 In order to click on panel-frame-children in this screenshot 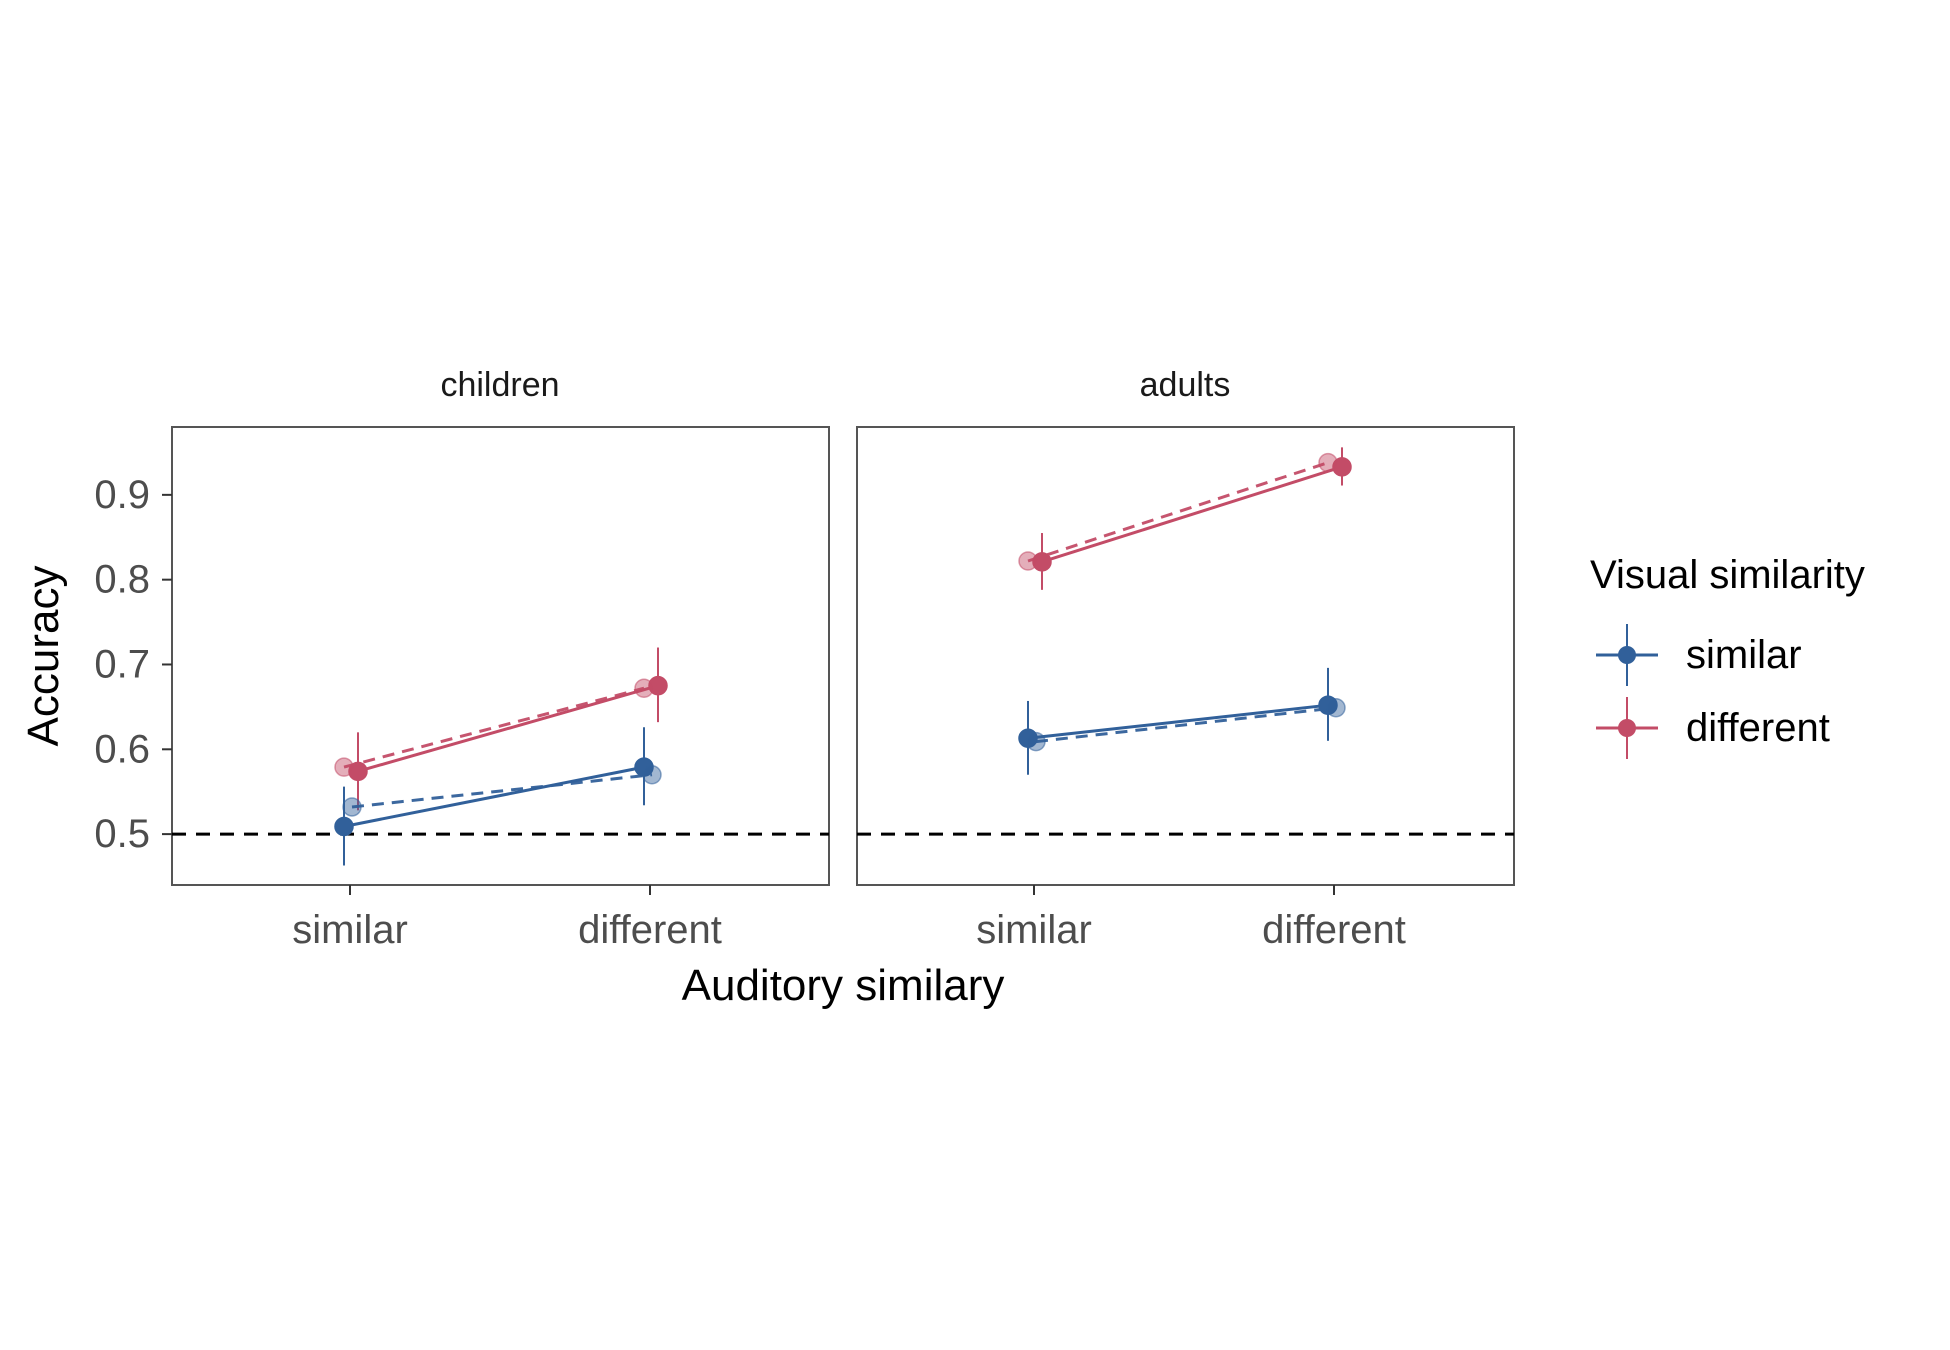, I will do `click(500, 656)`.